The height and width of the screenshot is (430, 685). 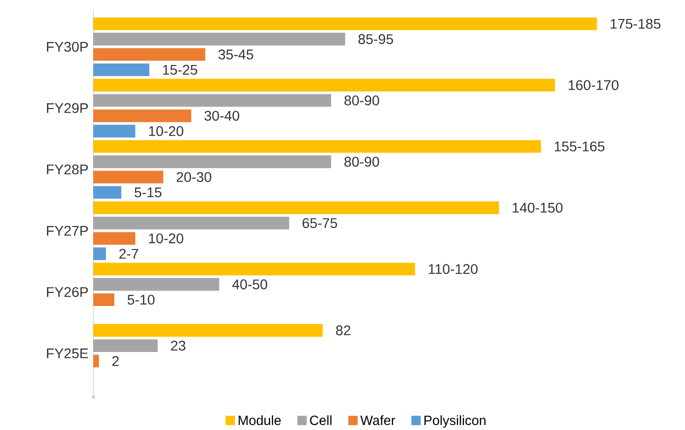 I want to click on data-label: 110-120, so click(x=453, y=269).